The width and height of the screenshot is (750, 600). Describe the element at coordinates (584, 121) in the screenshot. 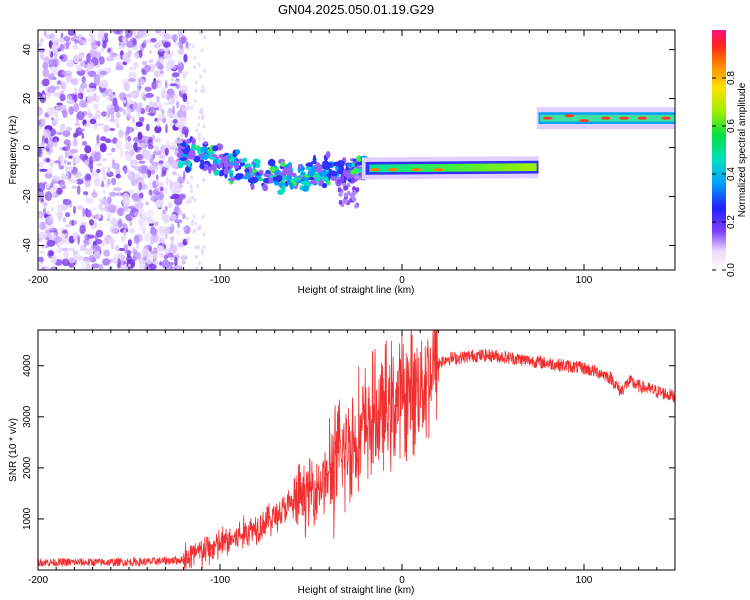

I see `ridge-peak` at that location.